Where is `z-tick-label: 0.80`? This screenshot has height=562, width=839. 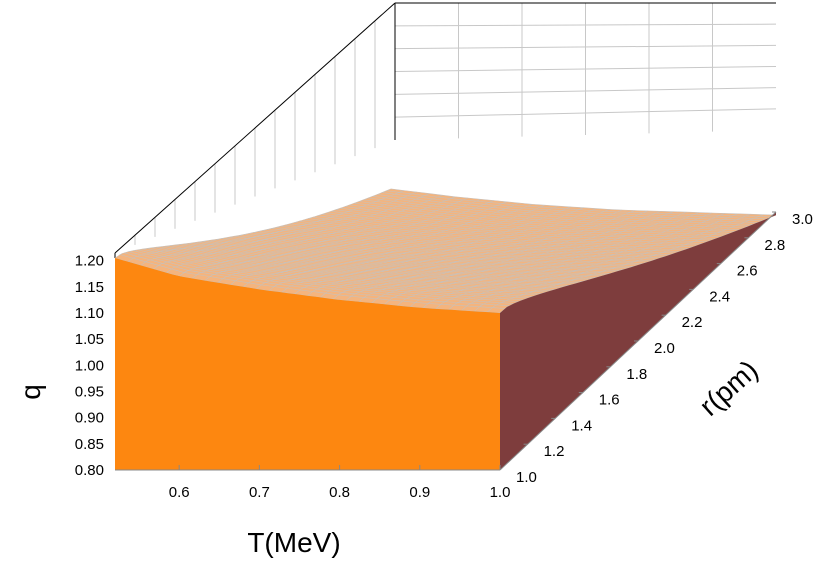
z-tick-label: 0.80 is located at coordinates (89, 470).